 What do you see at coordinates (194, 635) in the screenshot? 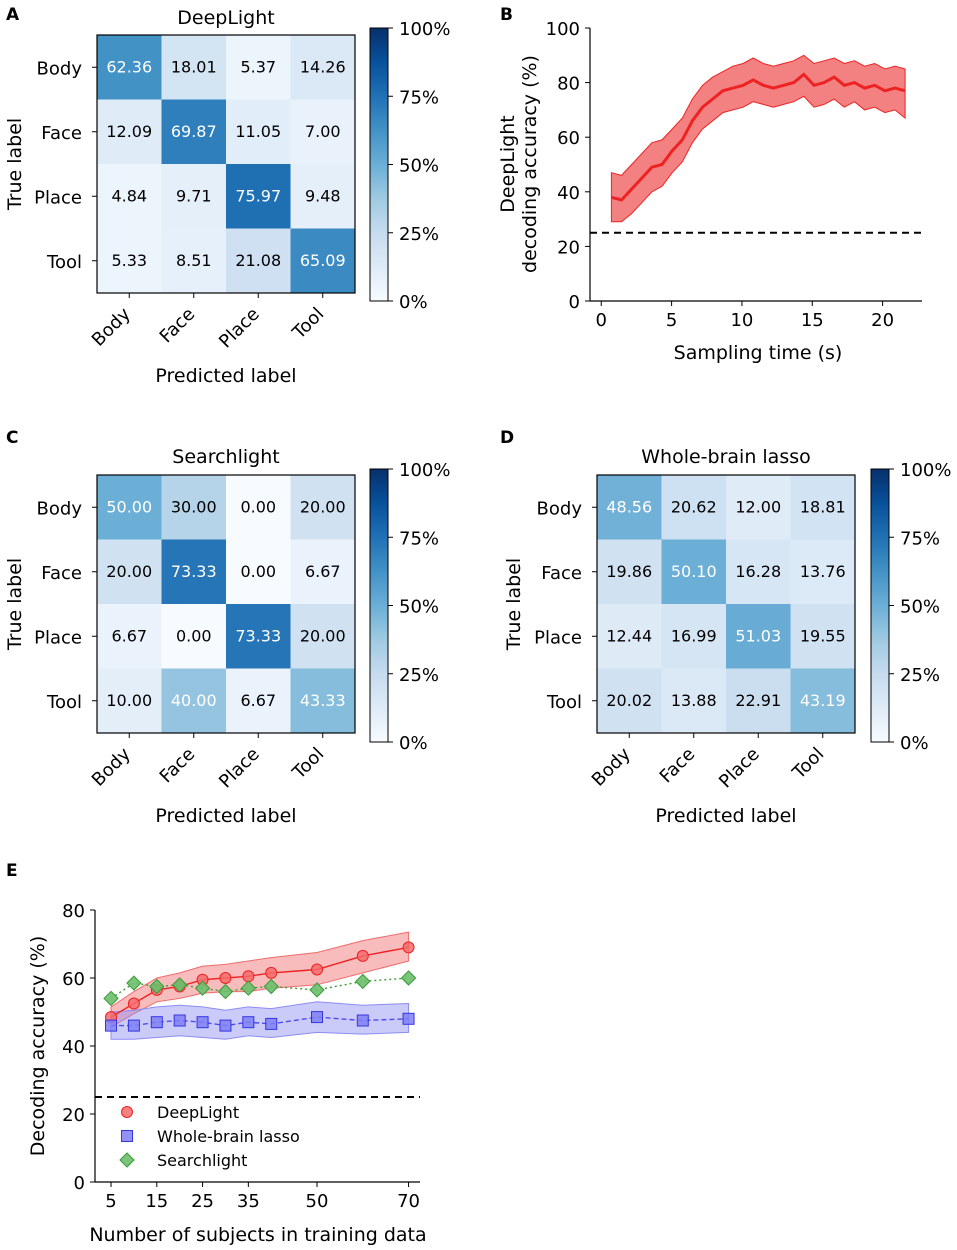
I see `panel-c-cell-label-r2-c1: 0.00` at bounding box center [194, 635].